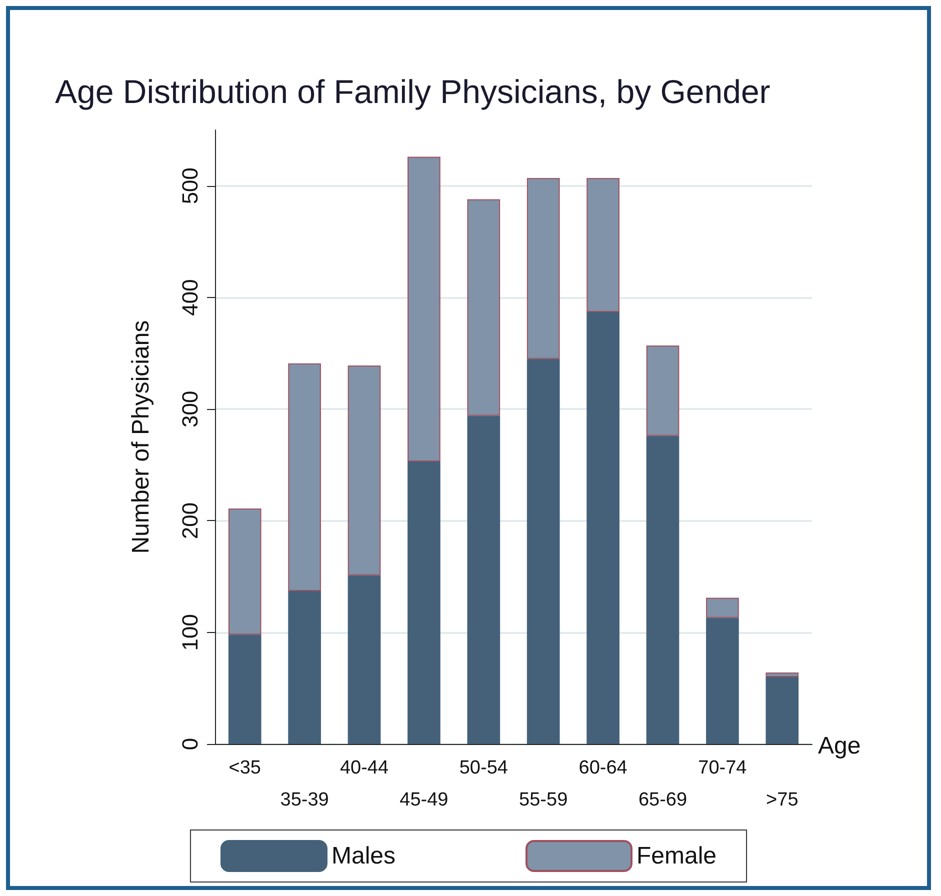 This screenshot has height=896, width=941. Describe the element at coordinates (363, 856) in the screenshot. I see `legend-label: Males` at that location.